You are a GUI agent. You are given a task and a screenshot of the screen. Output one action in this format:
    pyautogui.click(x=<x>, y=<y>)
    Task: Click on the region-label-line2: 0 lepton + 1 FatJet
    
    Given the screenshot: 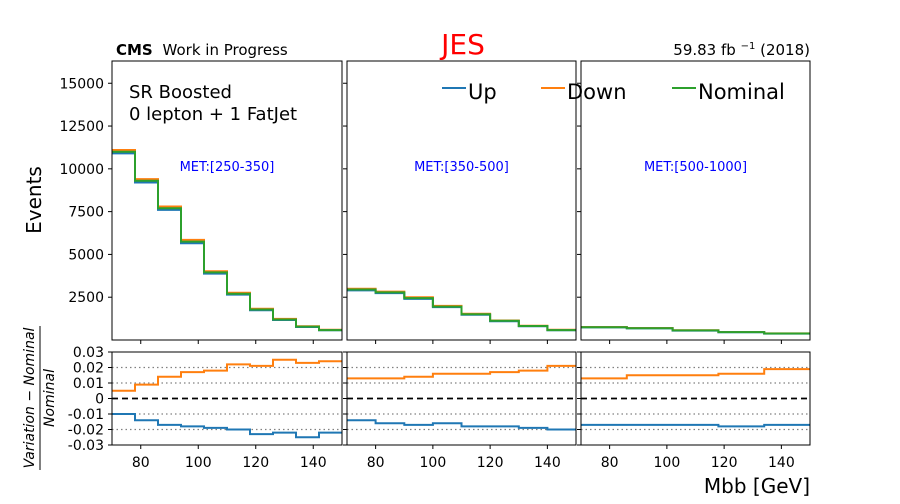 What is the action you would take?
    pyautogui.click(x=213, y=114)
    